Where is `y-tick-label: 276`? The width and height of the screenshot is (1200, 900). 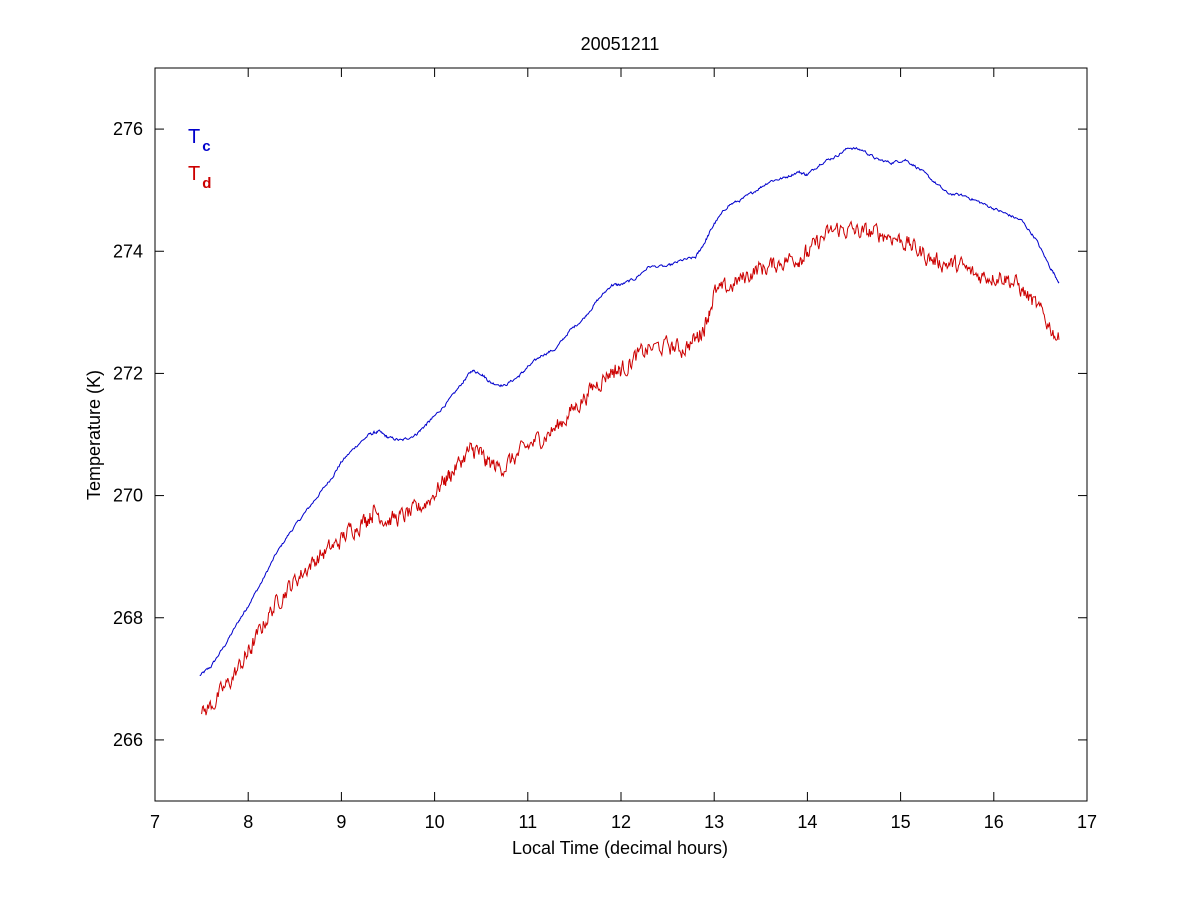
y-tick-label: 276 is located at coordinates (128, 129).